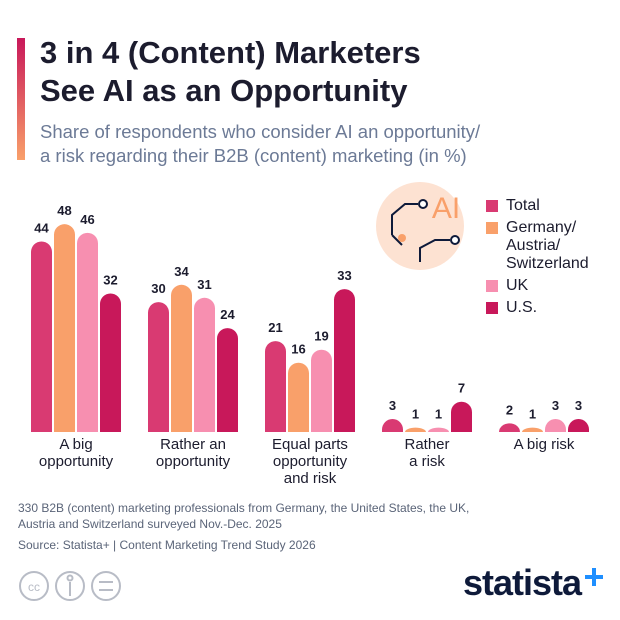 The width and height of the screenshot is (620, 620). What do you see at coordinates (522, 307) in the screenshot?
I see `legend-label: U.S.` at bounding box center [522, 307].